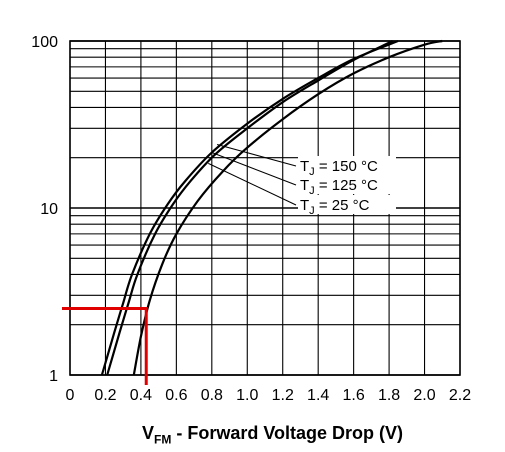 The width and height of the screenshot is (505, 452). I want to click on x-tick-label: 1.8, so click(389, 395).